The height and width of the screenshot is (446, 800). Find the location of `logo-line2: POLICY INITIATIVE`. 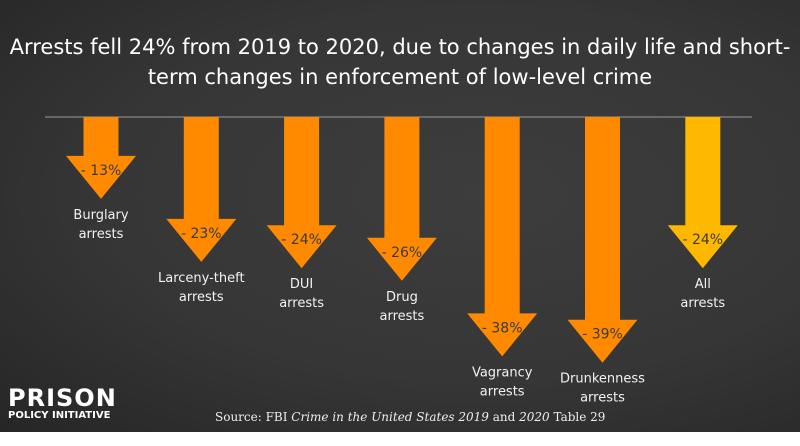

logo-line2: POLICY INITIATIVE is located at coordinates (59, 415).